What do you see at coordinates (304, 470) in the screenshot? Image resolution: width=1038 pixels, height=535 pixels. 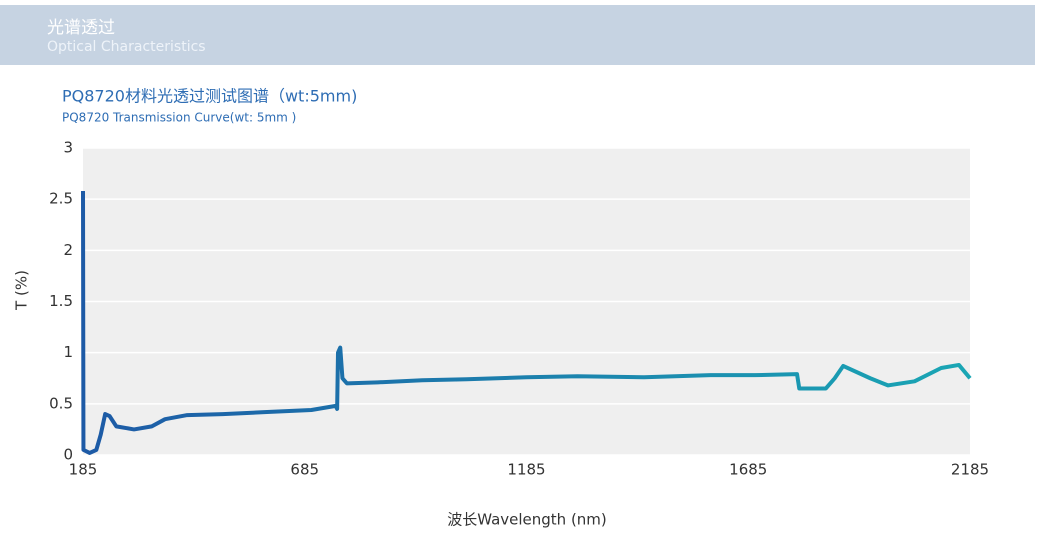 I see `x-tick-label: 685` at bounding box center [304, 470].